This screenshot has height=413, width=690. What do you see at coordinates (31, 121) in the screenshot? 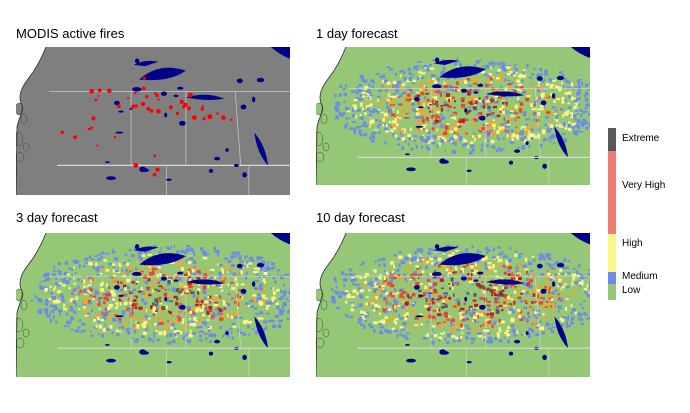
I see `coastline` at bounding box center [31, 121].